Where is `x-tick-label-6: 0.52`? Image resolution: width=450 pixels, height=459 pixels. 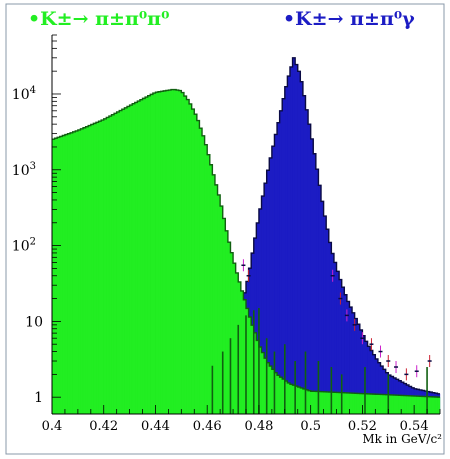 x-tick-label-6: 0.52 is located at coordinates (362, 426).